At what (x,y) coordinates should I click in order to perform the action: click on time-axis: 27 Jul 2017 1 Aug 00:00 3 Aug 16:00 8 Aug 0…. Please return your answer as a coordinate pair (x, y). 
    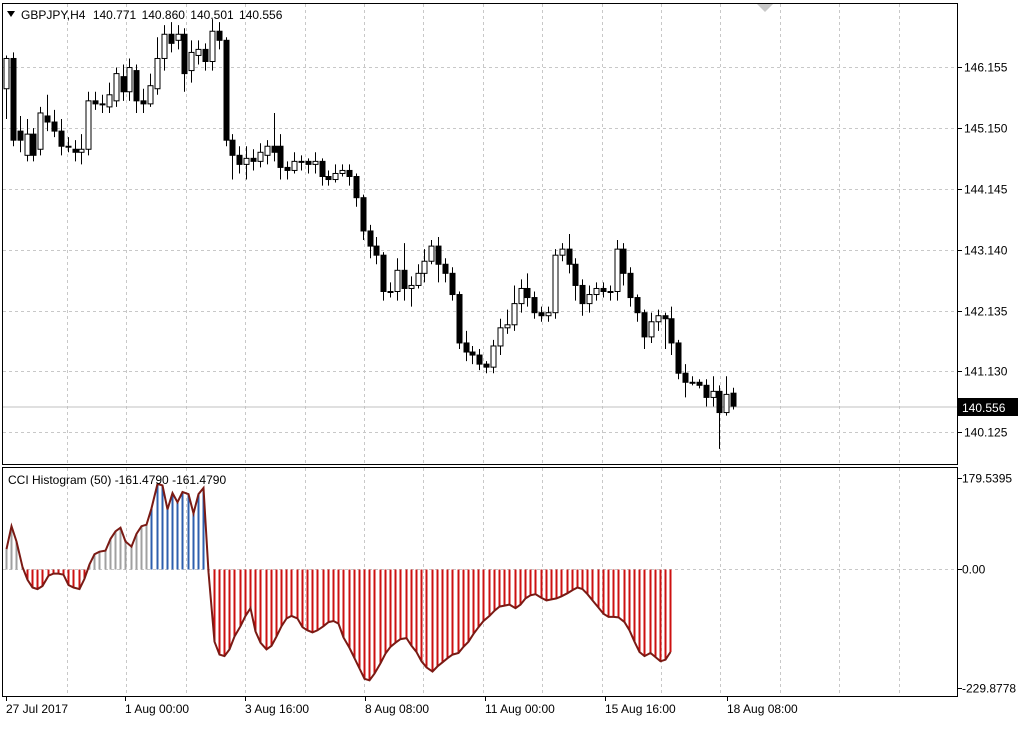
    Looking at the image, I should click on (402, 706).